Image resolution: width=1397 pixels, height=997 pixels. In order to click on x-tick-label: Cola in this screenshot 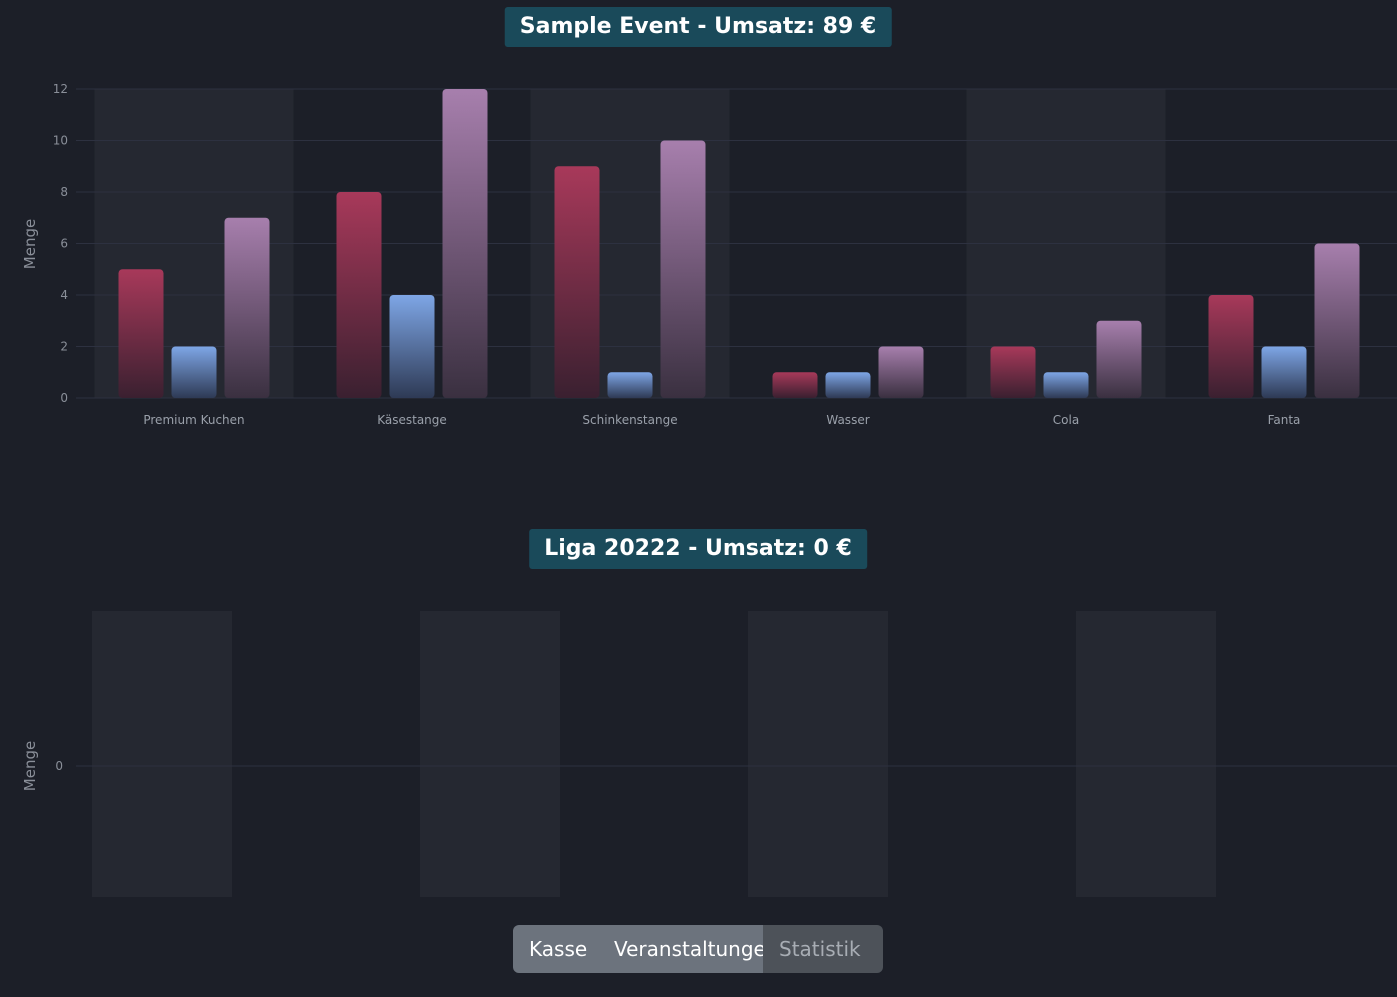, I will do `click(1066, 420)`.